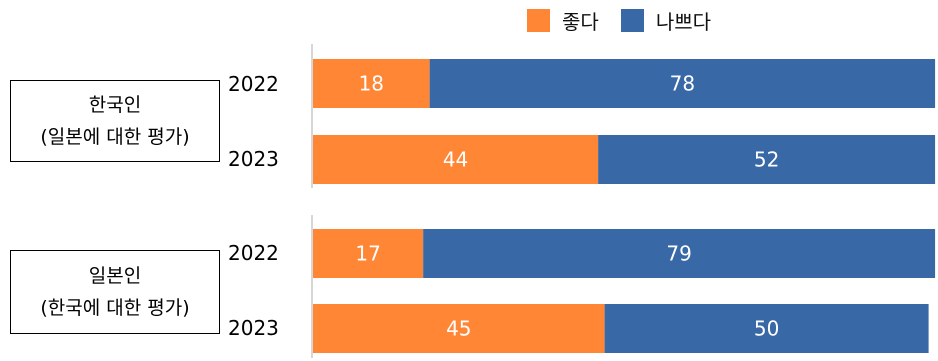 The image size is (938, 361). Describe the element at coordinates (115, 292) in the screenshot. I see `group-label-japanese: 일본인 (한국에 대한 평가)` at that location.